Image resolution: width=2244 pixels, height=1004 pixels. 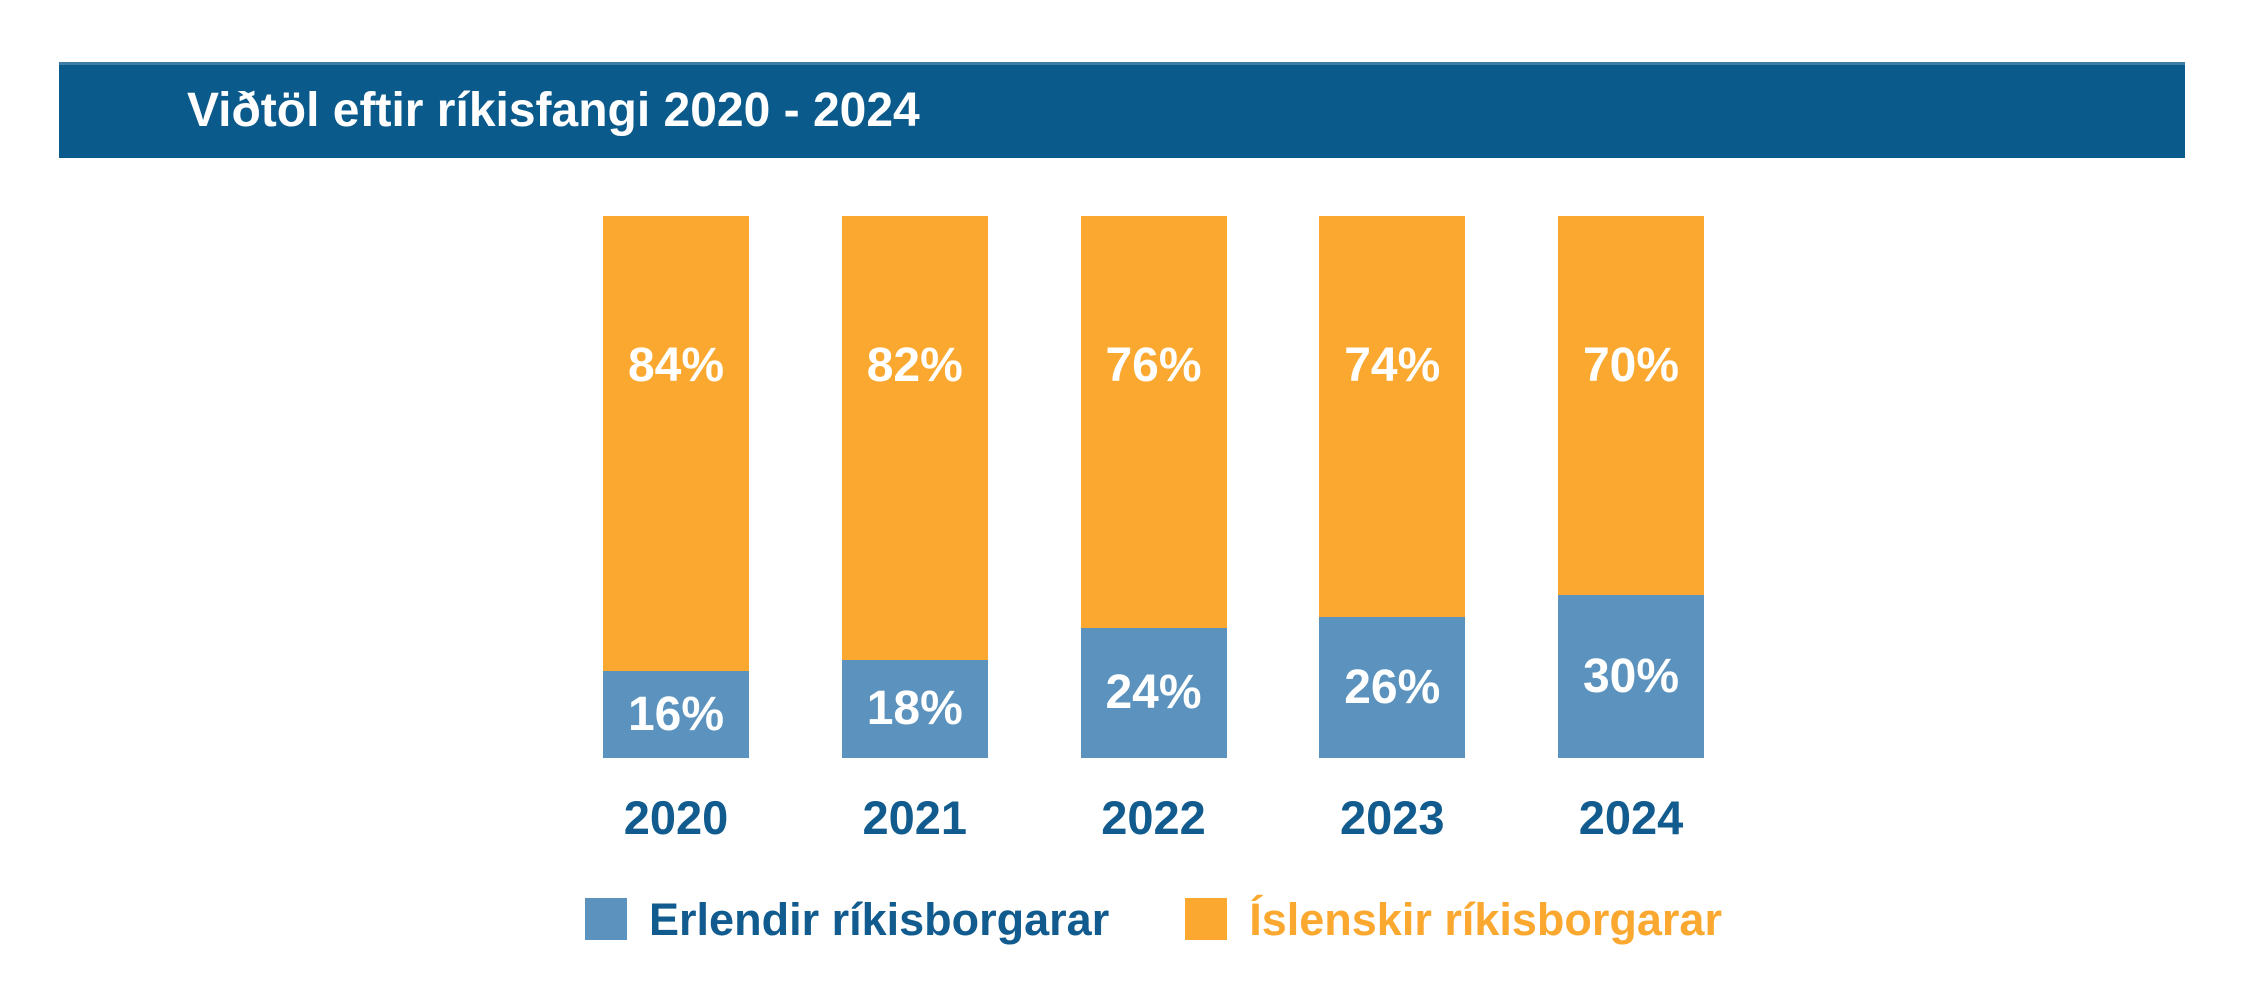 I want to click on value-label-icelandic-2020: 84%, so click(x=676, y=365).